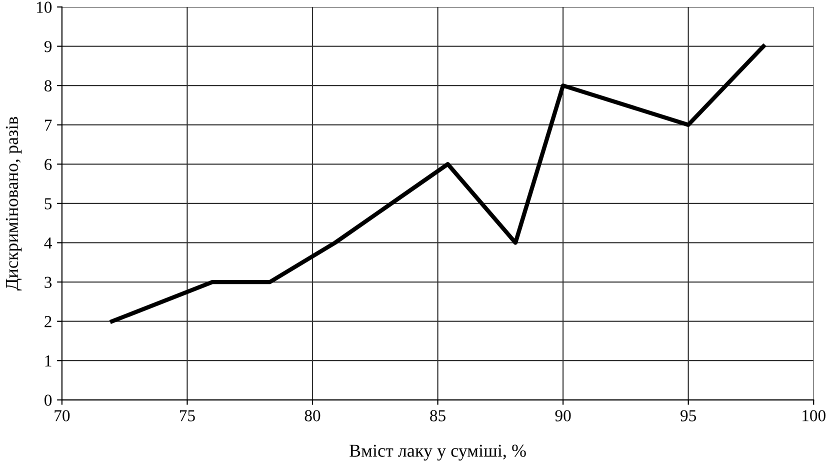 The image size is (826, 465). What do you see at coordinates (48, 86) in the screenshot?
I see `y-tick-label: 8` at bounding box center [48, 86].